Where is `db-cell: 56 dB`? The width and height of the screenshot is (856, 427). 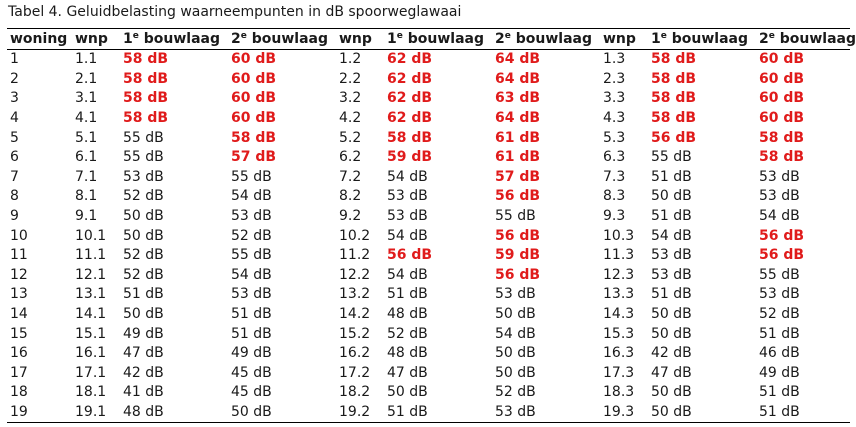 db-cell: 56 dB is located at coordinates (518, 235).